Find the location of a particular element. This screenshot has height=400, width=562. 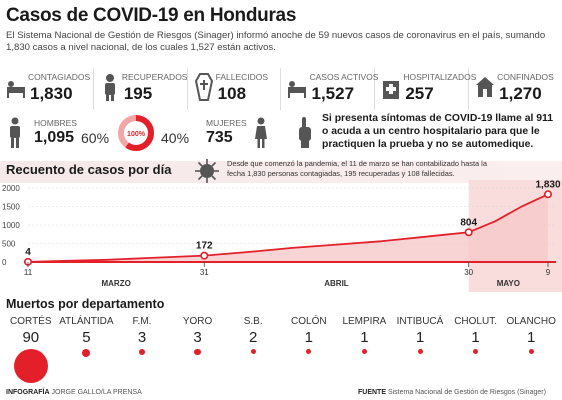

department-deaths: 5 is located at coordinates (86, 337).